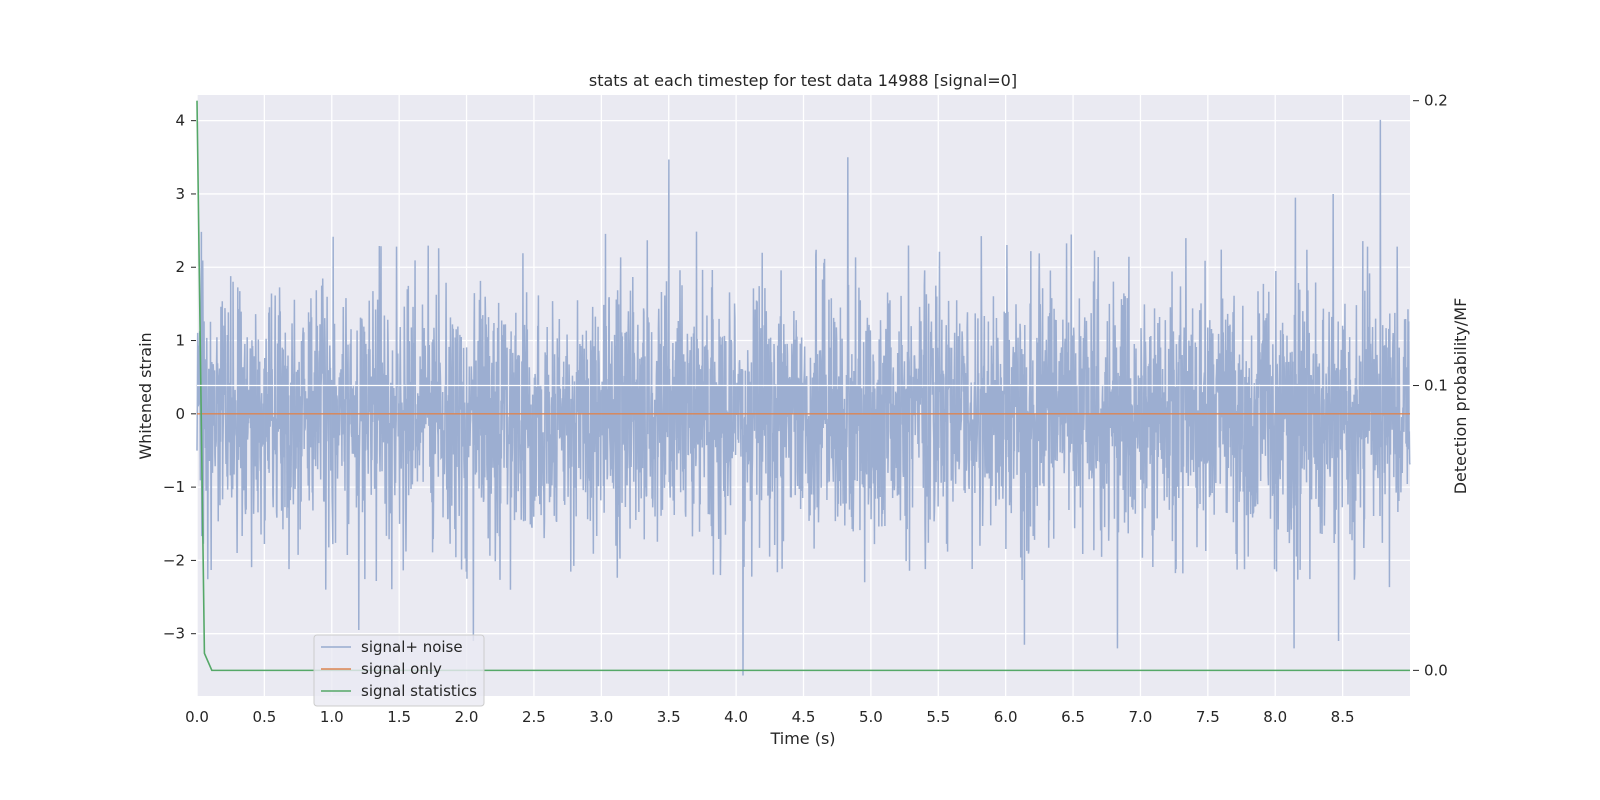  I want to click on x-tick-label: 2.5, so click(534, 717).